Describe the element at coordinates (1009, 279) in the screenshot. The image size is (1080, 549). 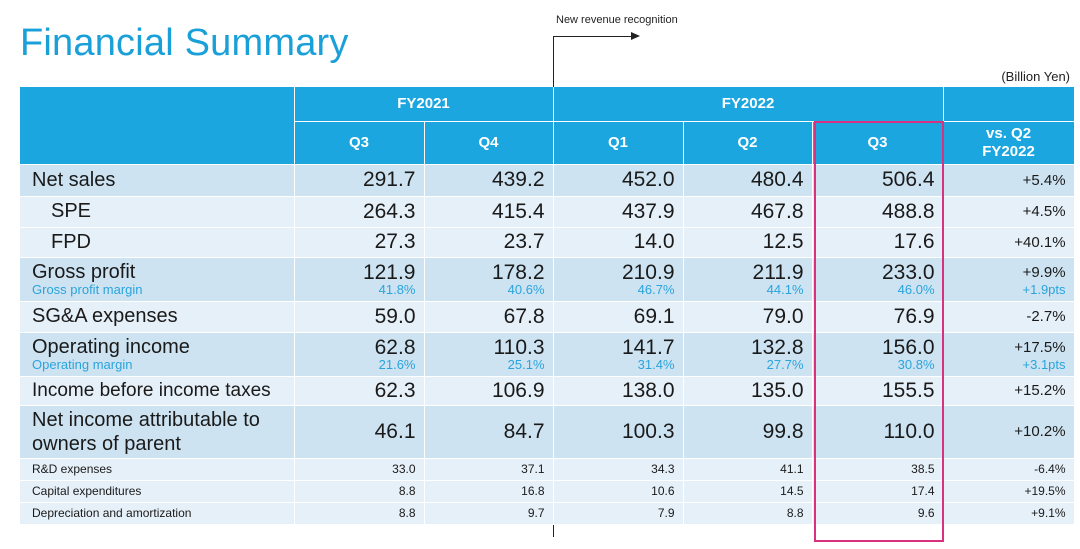
I see `cell-change-pair: +9.9% +1.9pts` at that location.